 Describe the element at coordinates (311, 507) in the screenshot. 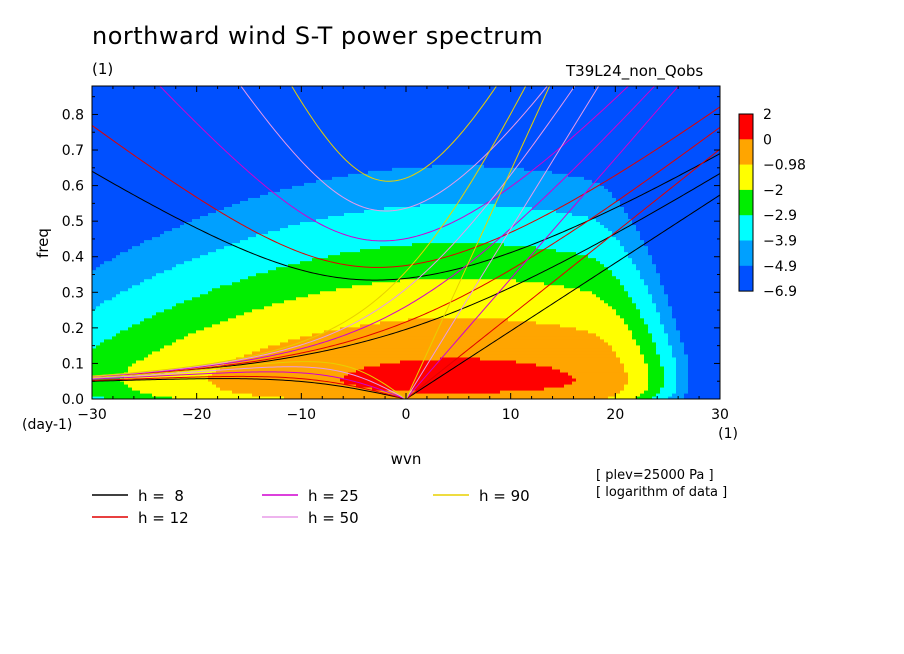

I see `legend: h = 8 h = 12 h = 25 h = 50 h = 90` at that location.